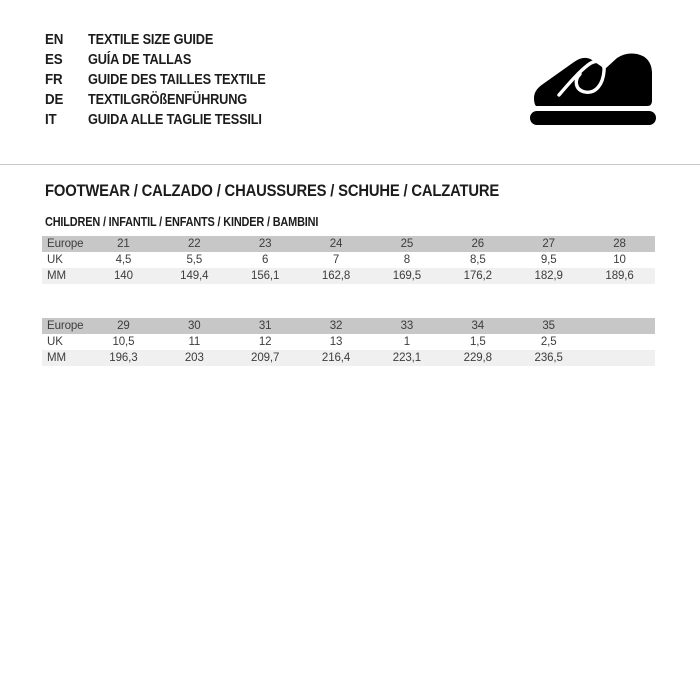 The image size is (700, 700). Describe the element at coordinates (336, 276) in the screenshot. I see `size-cell: 162,8` at that location.